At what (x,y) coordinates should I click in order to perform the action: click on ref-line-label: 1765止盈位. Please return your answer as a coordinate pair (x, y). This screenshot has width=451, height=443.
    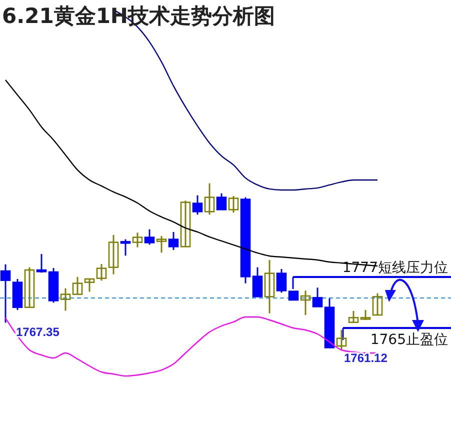
    Looking at the image, I should click on (409, 340).